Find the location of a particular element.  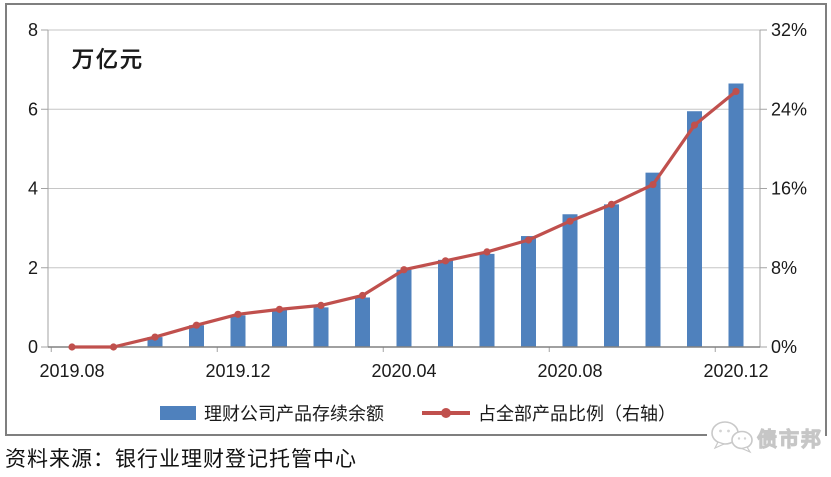

ratio-point-2020.12 is located at coordinates (736, 91).